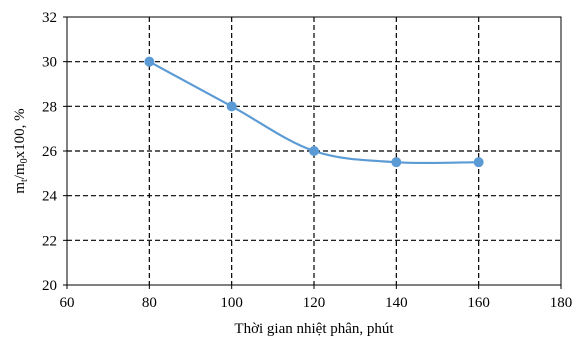 The height and width of the screenshot is (339, 585). Describe the element at coordinates (478, 303) in the screenshot. I see `x-tick-label: 160` at that location.